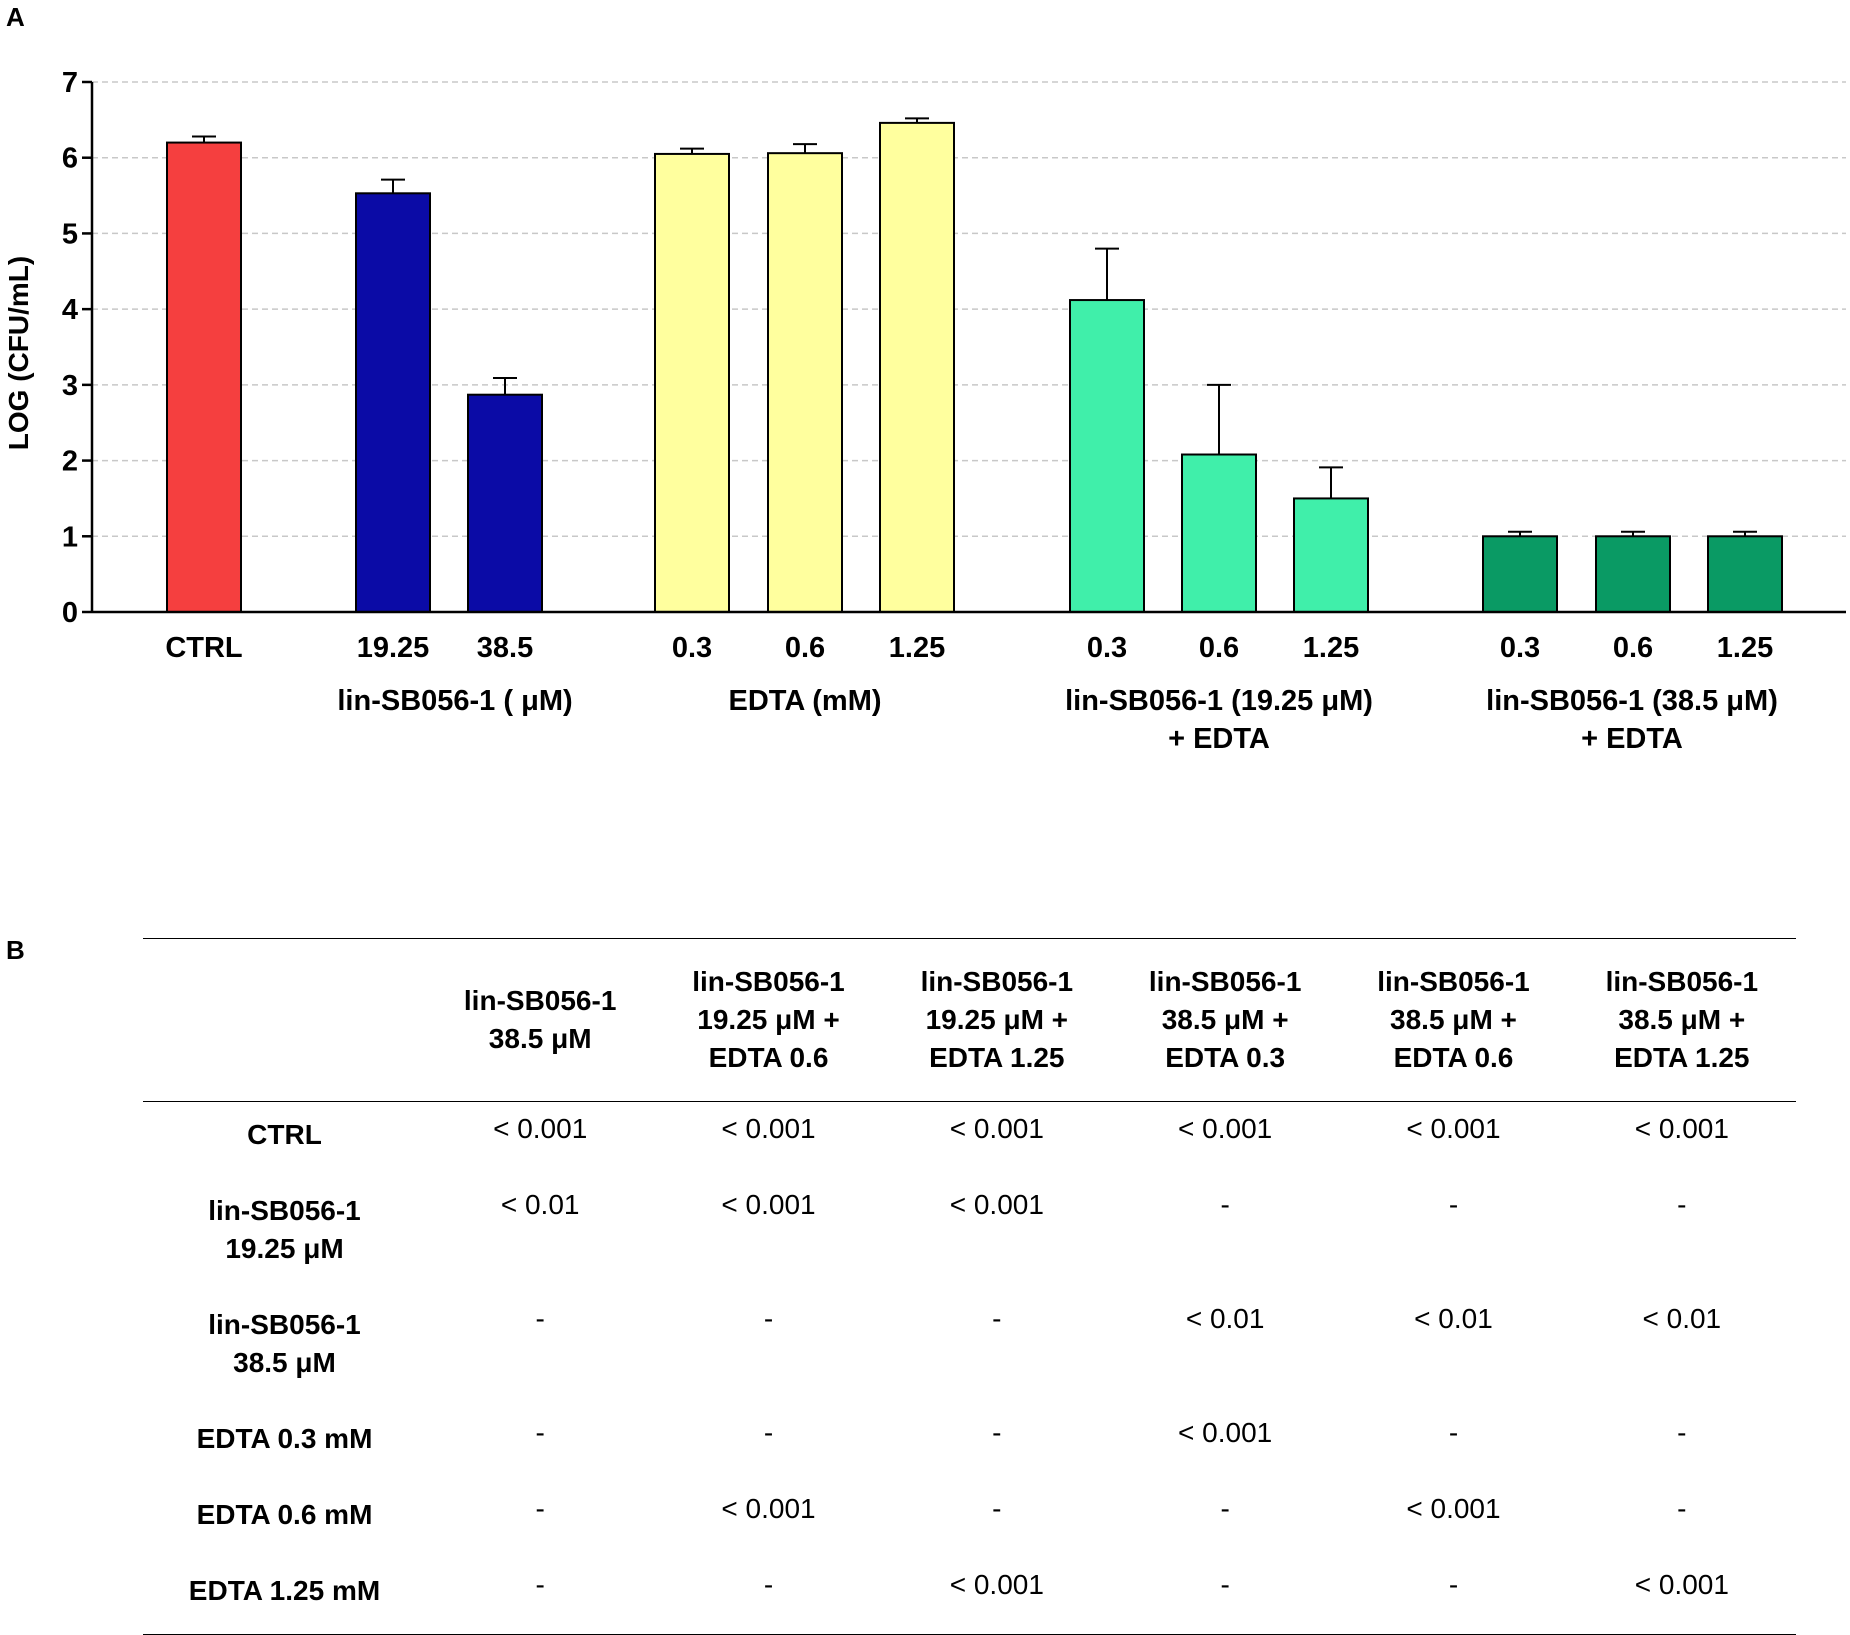  Describe the element at coordinates (284, 1349) in the screenshot. I see `row-header: lin-SB056-1 38.5 μM` at that location.